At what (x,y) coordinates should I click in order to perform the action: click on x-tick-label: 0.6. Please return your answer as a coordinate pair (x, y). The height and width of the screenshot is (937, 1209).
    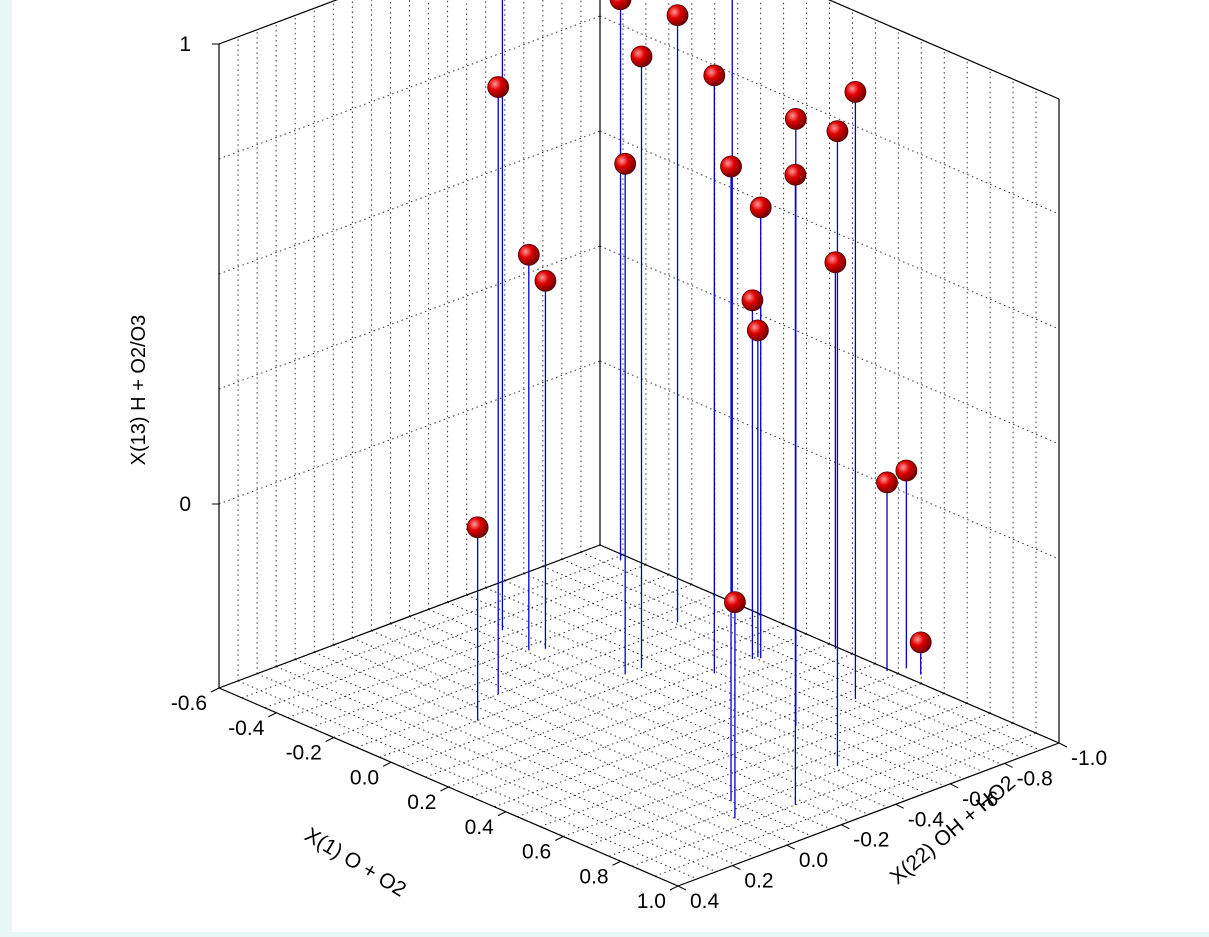
    Looking at the image, I should click on (536, 852).